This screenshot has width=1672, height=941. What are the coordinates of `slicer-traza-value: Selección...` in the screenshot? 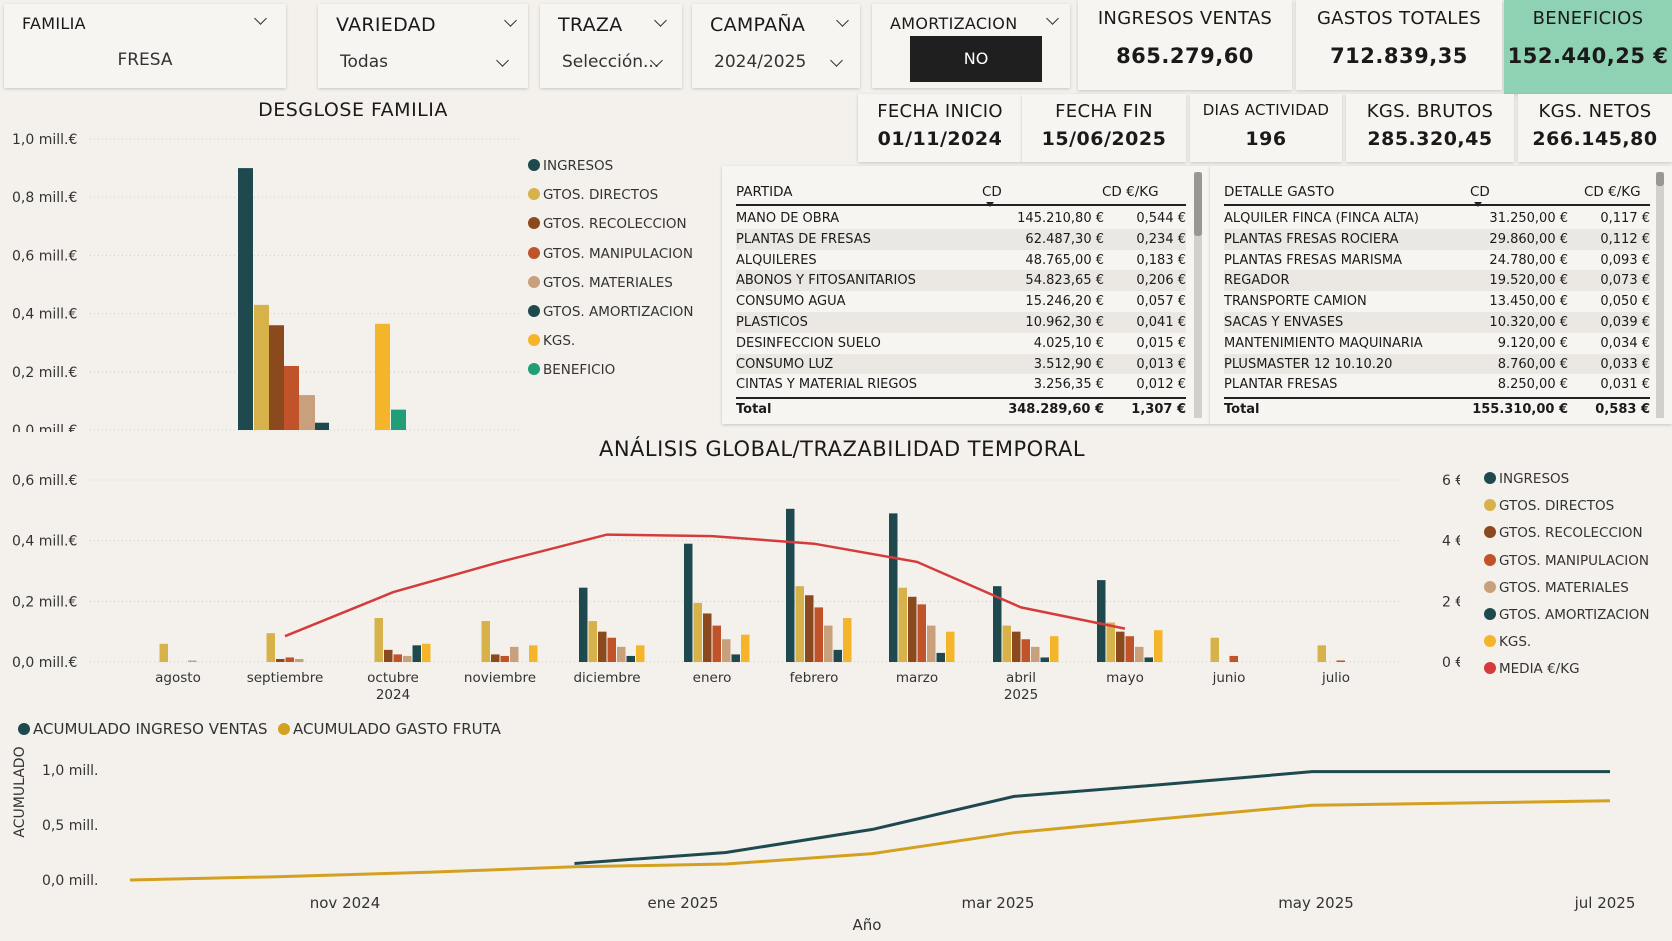 It's located at (611, 62).